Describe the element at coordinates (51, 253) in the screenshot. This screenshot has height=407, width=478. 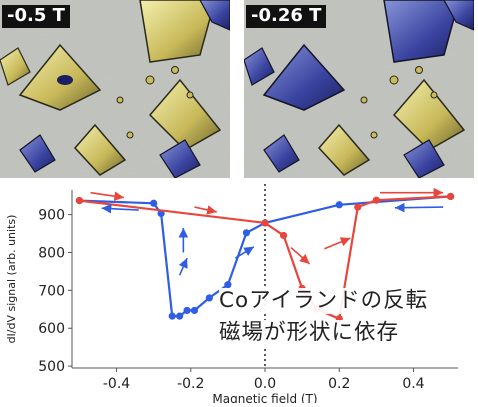
I see `y-tick-label: 800` at that location.